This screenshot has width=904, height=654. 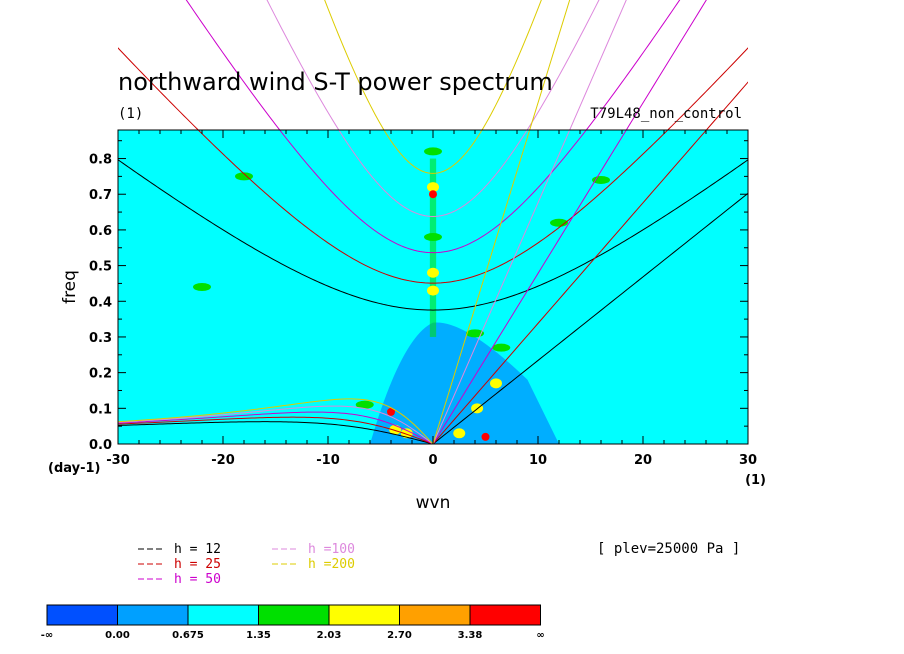 What do you see at coordinates (432, 460) in the screenshot?
I see `x-tick-label: 0` at bounding box center [432, 460].